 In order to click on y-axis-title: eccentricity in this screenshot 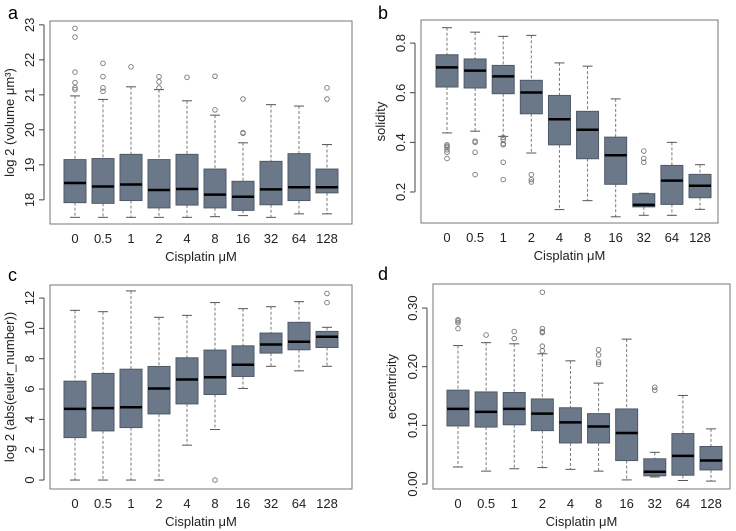, I will do `click(391, 386)`.